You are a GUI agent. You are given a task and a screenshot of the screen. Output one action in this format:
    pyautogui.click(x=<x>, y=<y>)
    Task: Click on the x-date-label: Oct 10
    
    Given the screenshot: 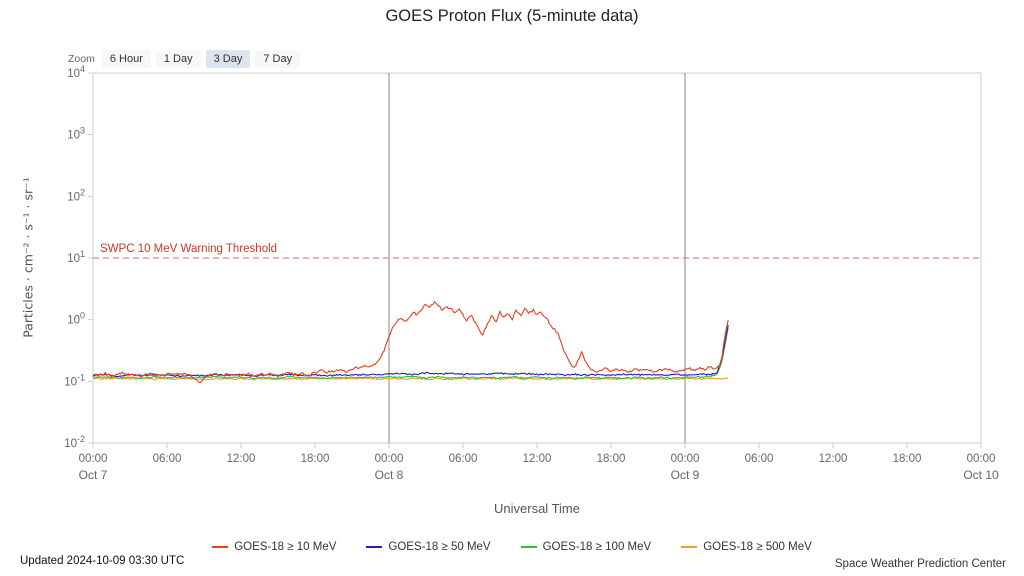 What is the action you would take?
    pyautogui.click(x=981, y=475)
    